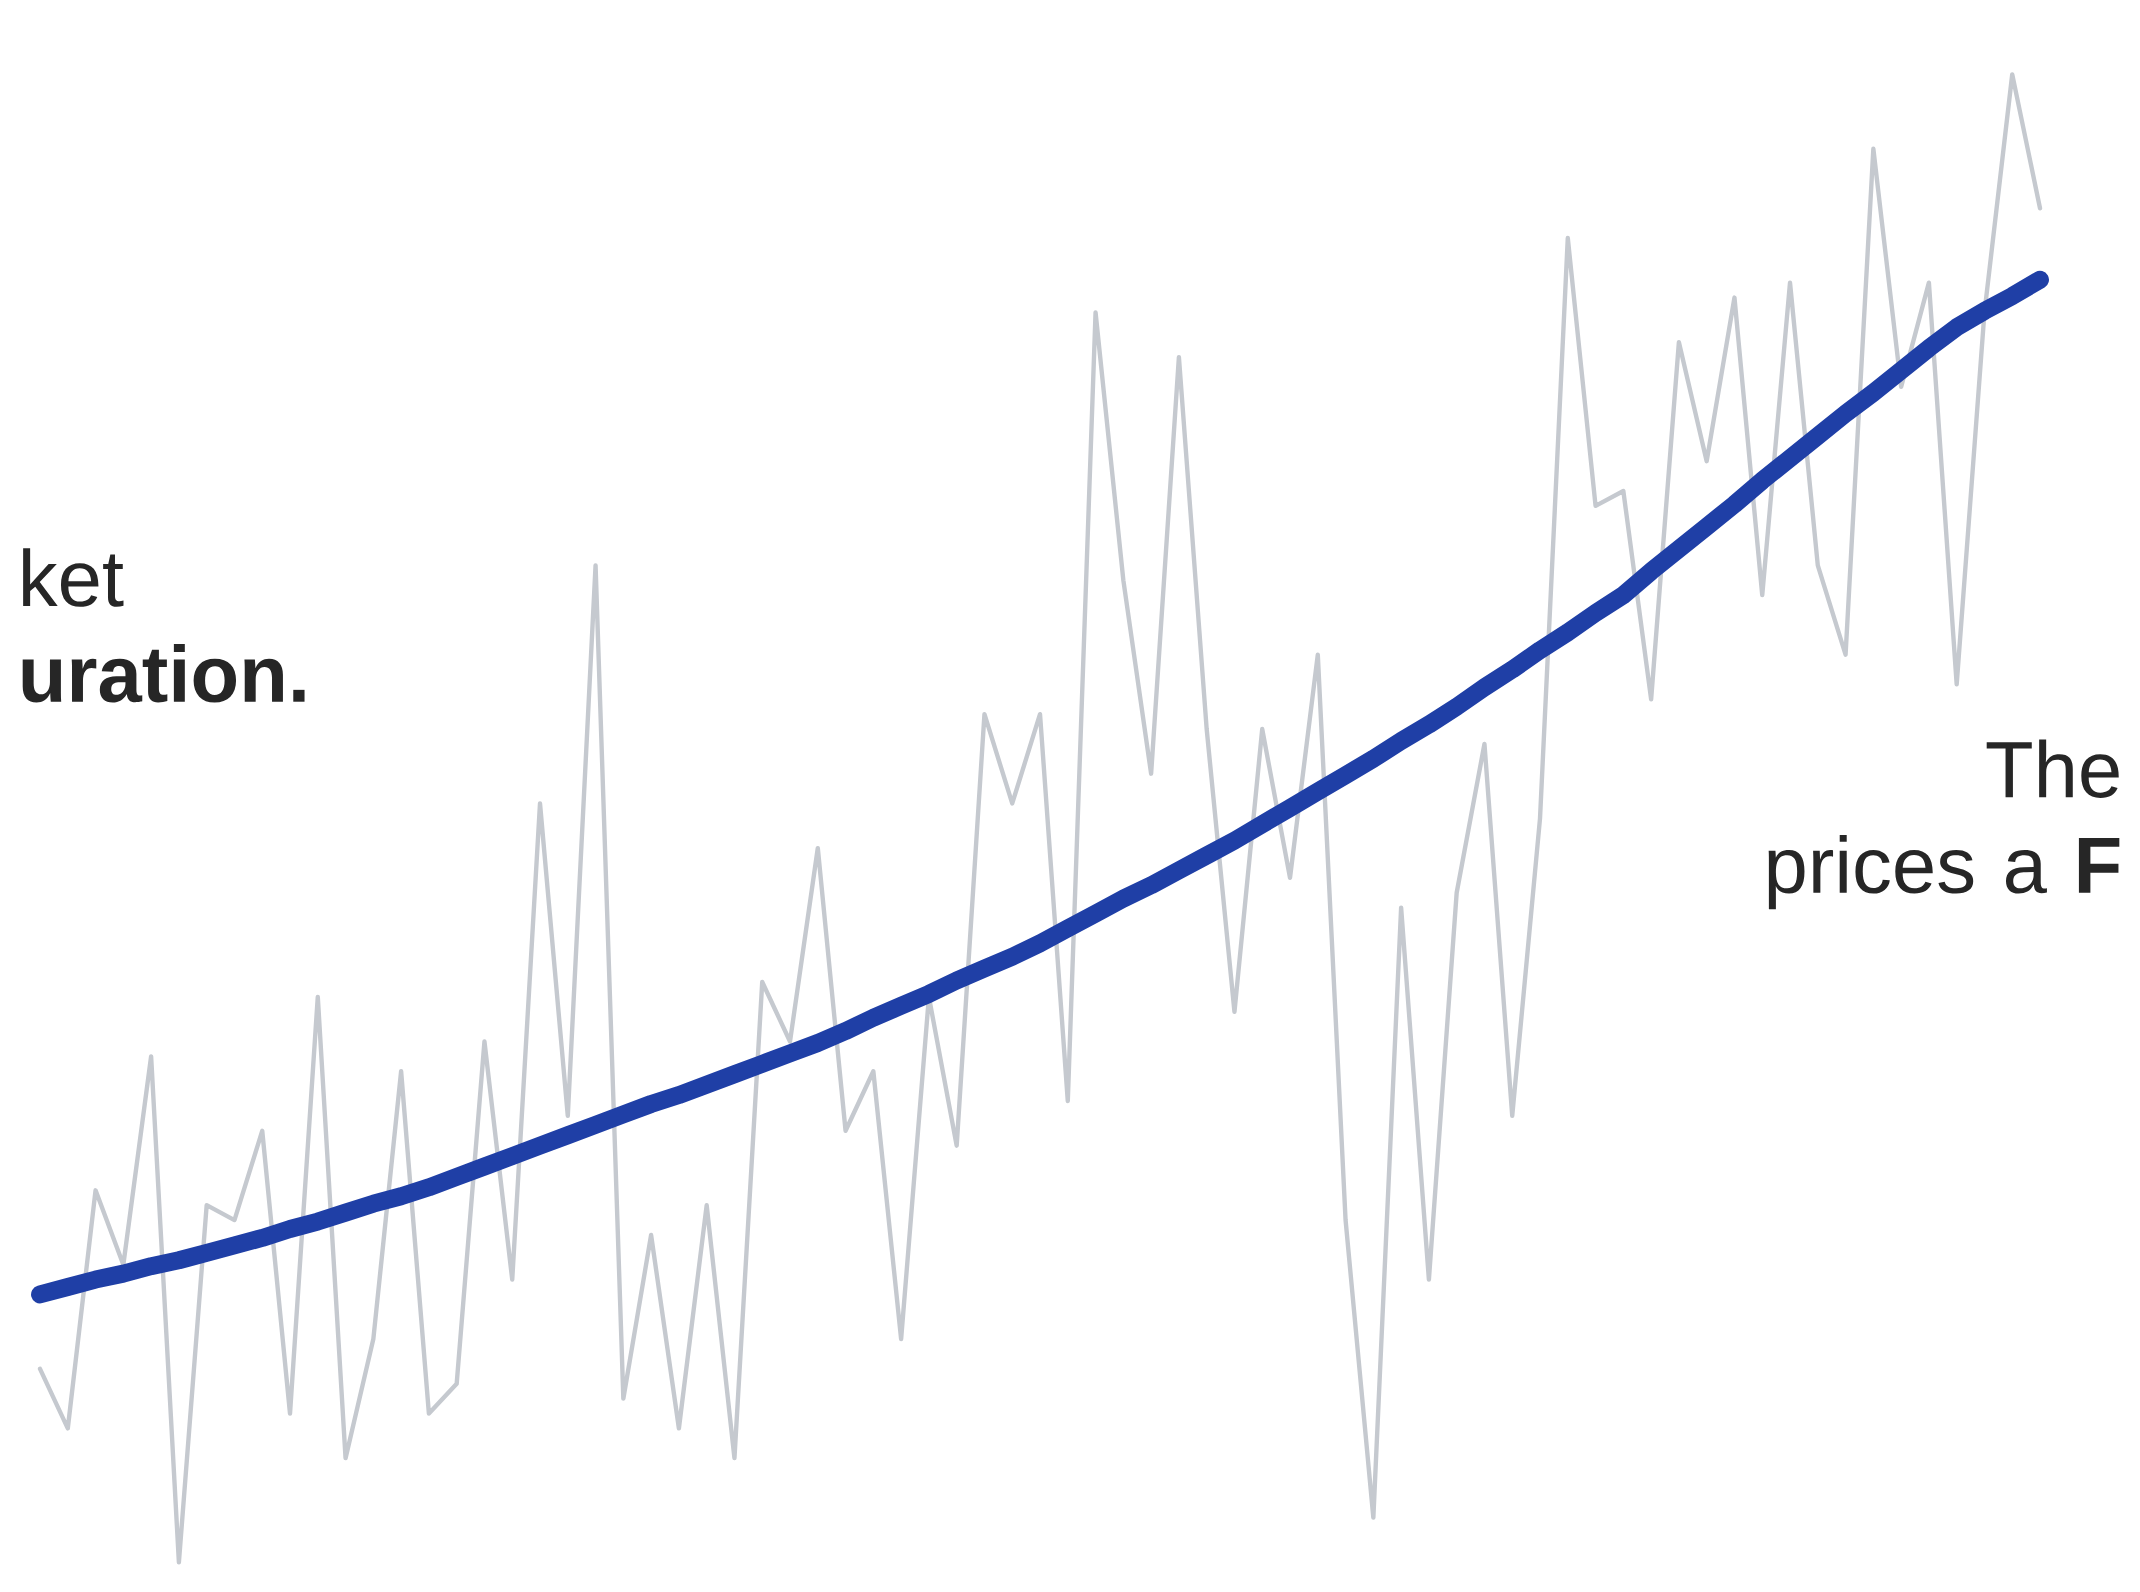 This screenshot has height=1592, width=2140. Describe the element at coordinates (1944, 824) in the screenshot. I see `annotation: The prices a F` at that location.